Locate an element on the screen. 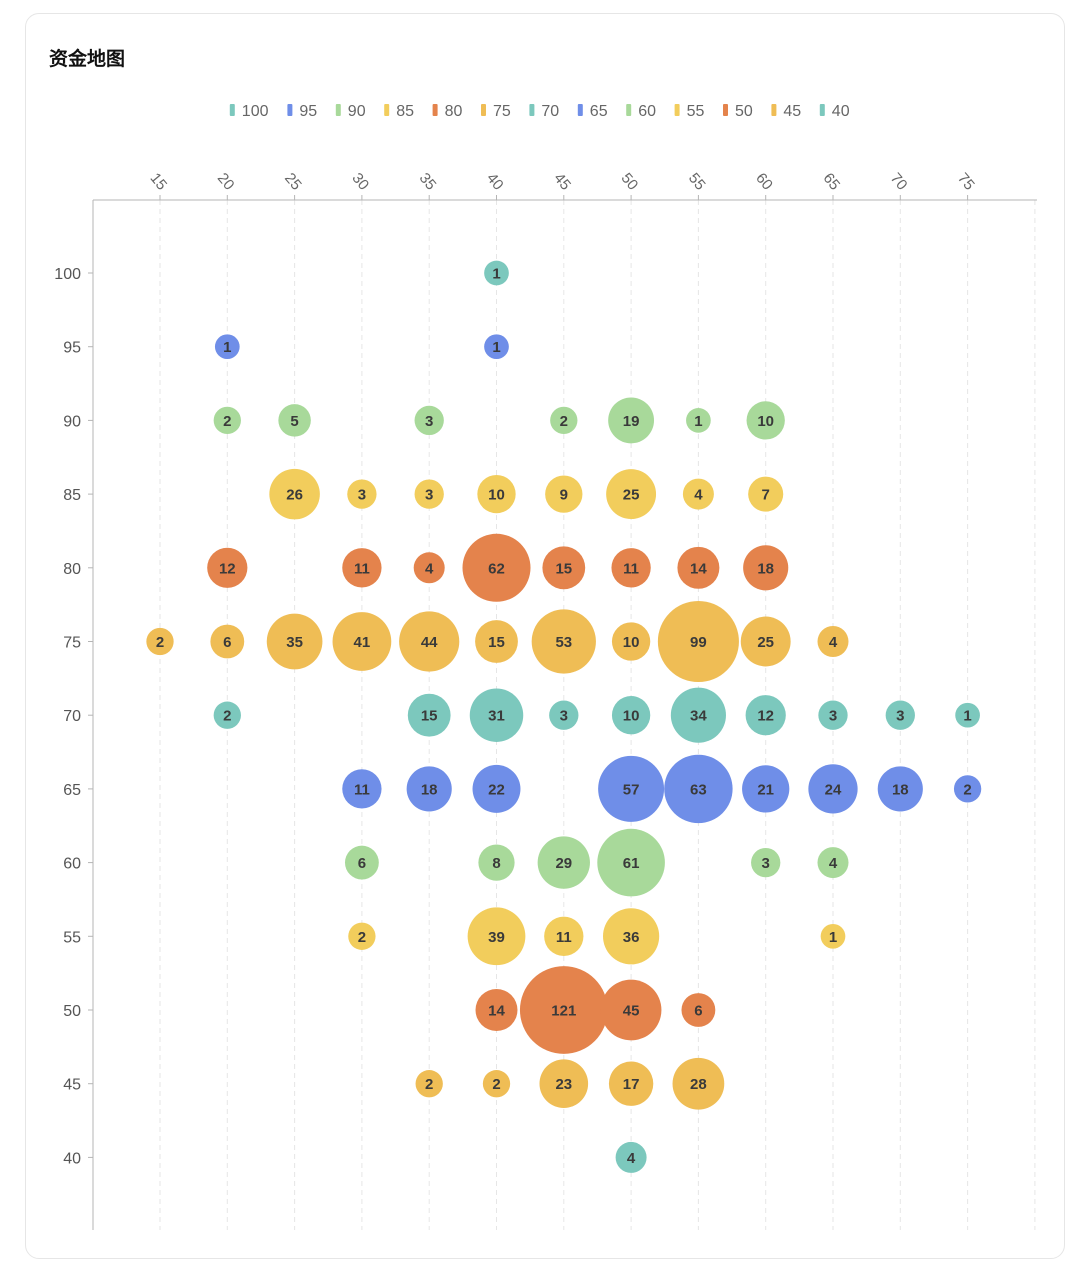  legend-item: 80 is located at coordinates (447, 111).